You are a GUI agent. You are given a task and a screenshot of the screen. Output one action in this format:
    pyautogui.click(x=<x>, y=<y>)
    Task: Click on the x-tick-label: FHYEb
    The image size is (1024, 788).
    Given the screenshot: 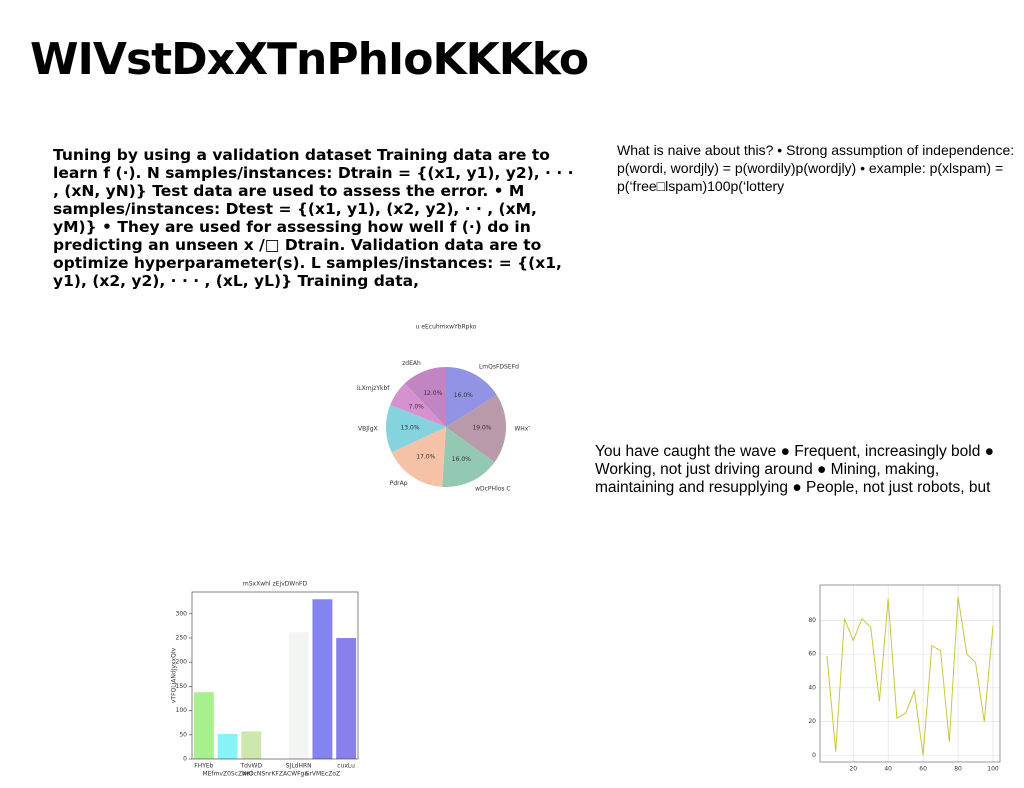 What is the action you would take?
    pyautogui.click(x=203, y=766)
    